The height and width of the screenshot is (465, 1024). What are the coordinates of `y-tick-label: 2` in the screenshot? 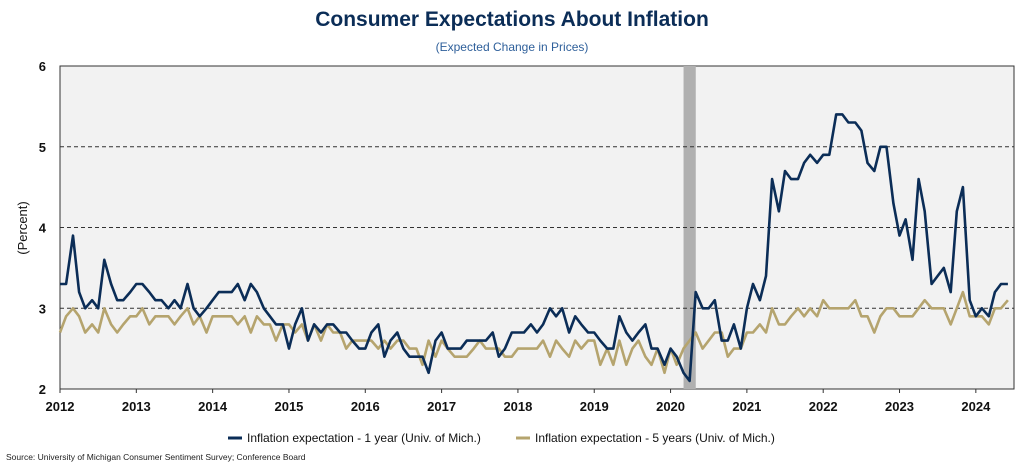 It's located at (42, 389).